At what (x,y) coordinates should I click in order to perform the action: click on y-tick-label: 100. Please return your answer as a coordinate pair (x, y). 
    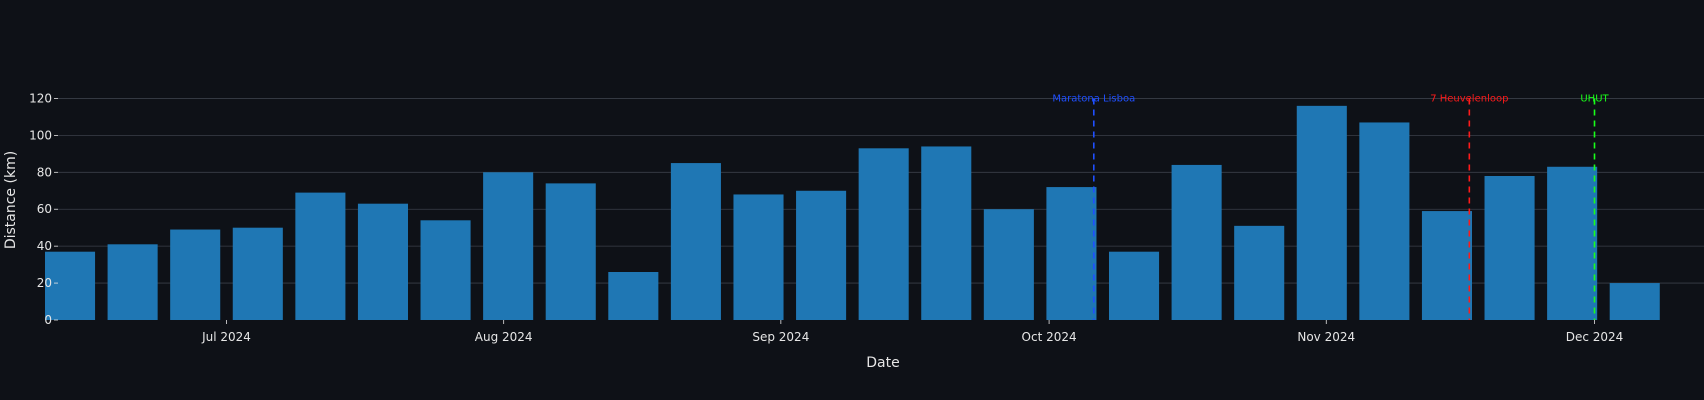
    Looking at the image, I should click on (40, 135).